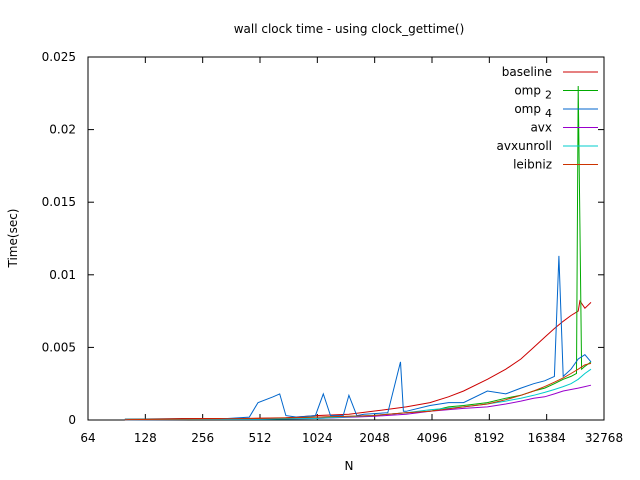 This screenshot has height=480, width=640. I want to click on x-tick-label: 4096, so click(432, 438).